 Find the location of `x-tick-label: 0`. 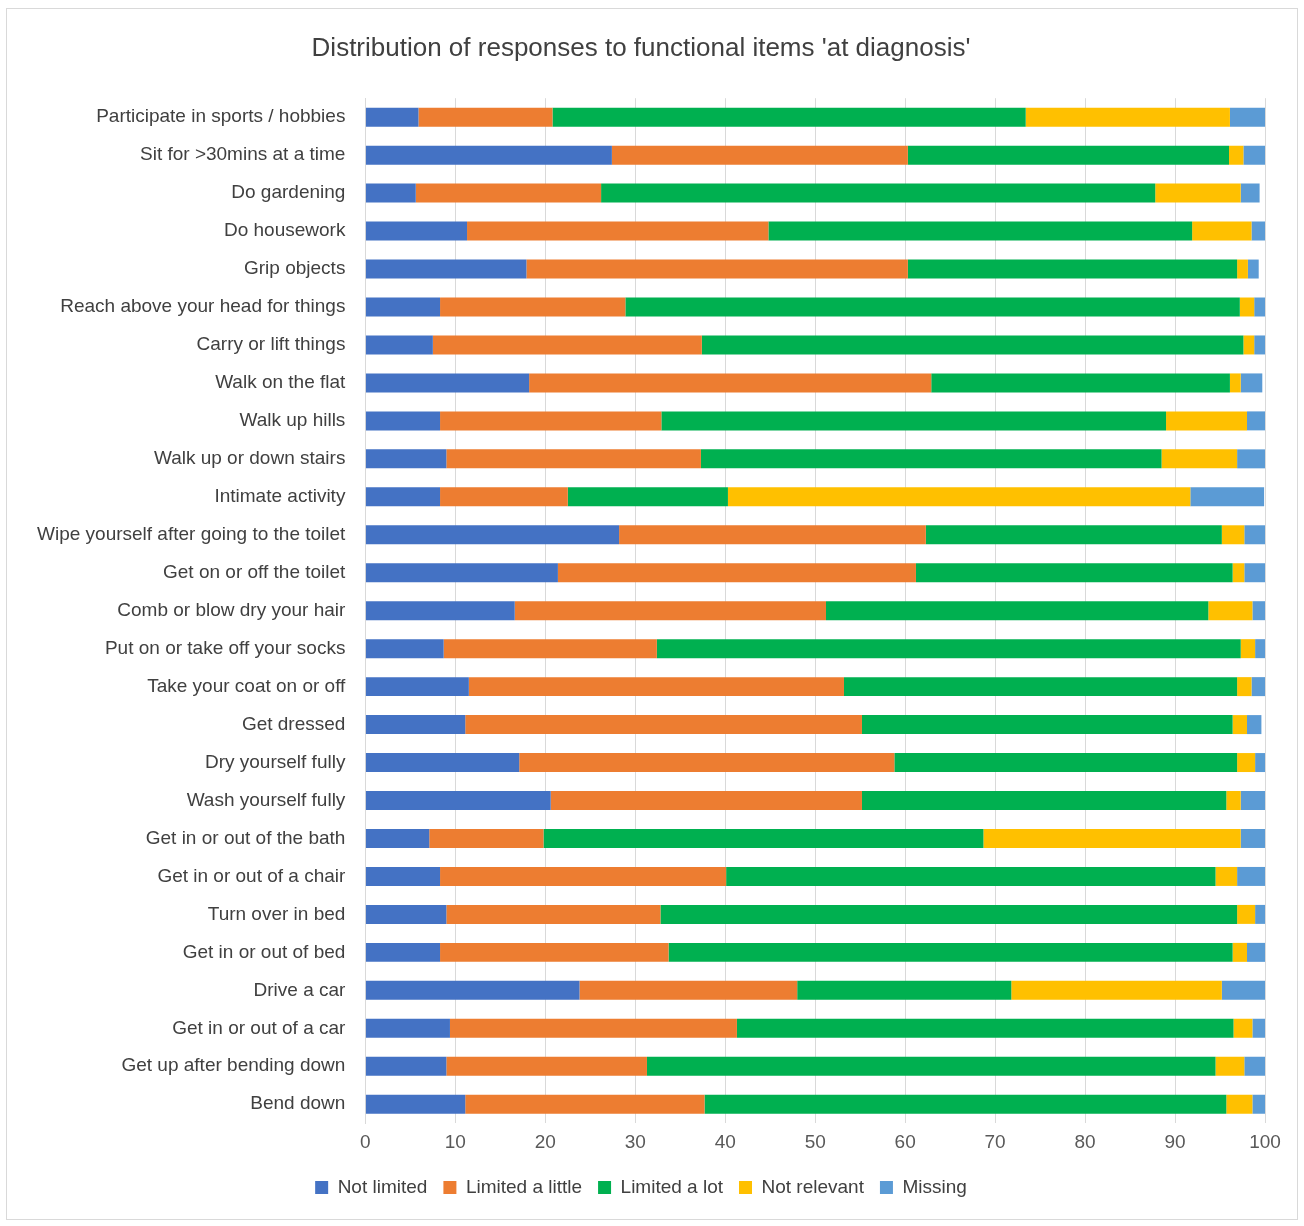

x-tick-label: 0 is located at coordinates (365, 1141).